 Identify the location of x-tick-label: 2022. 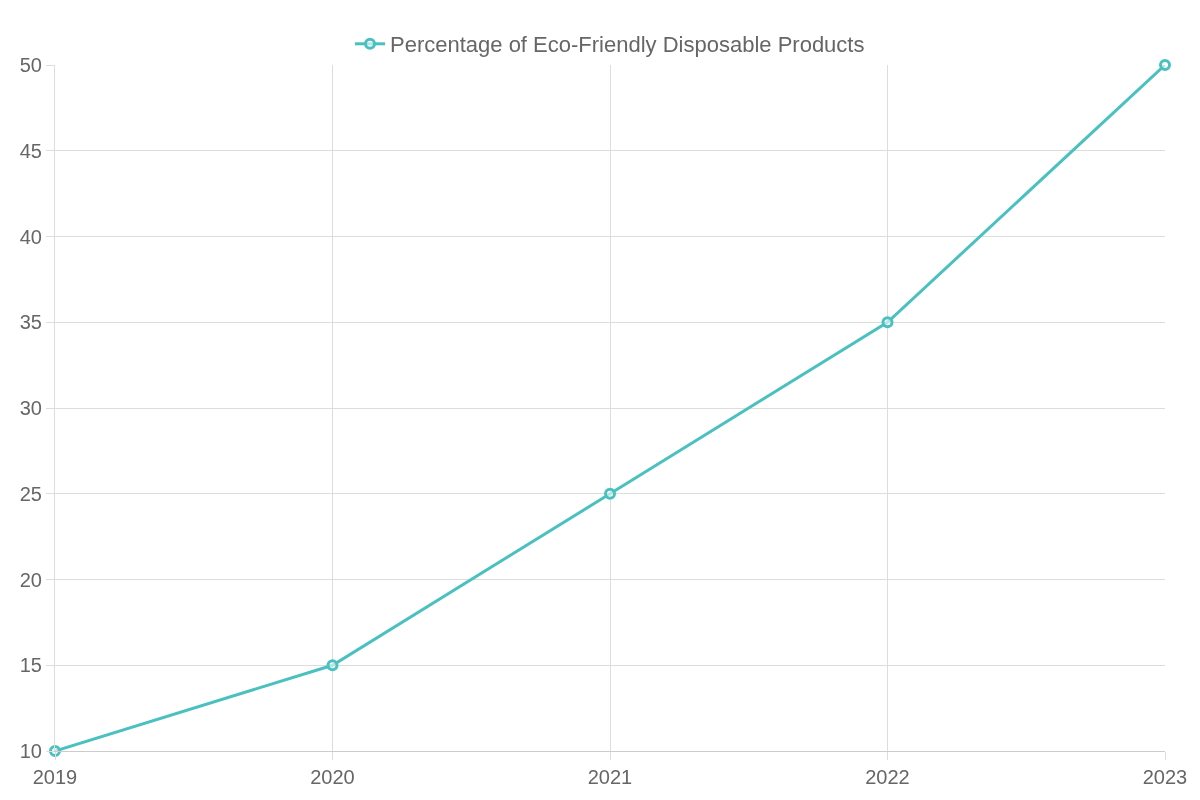
(887, 777).